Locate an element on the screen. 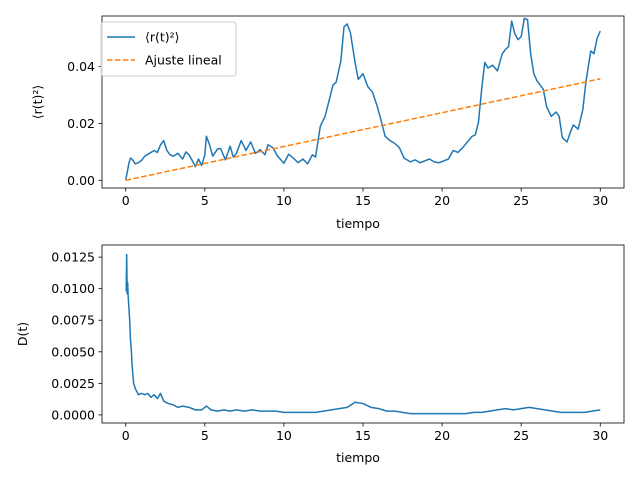 The height and width of the screenshot is (480, 640). msd-x-tick-label: 15 is located at coordinates (363, 200).